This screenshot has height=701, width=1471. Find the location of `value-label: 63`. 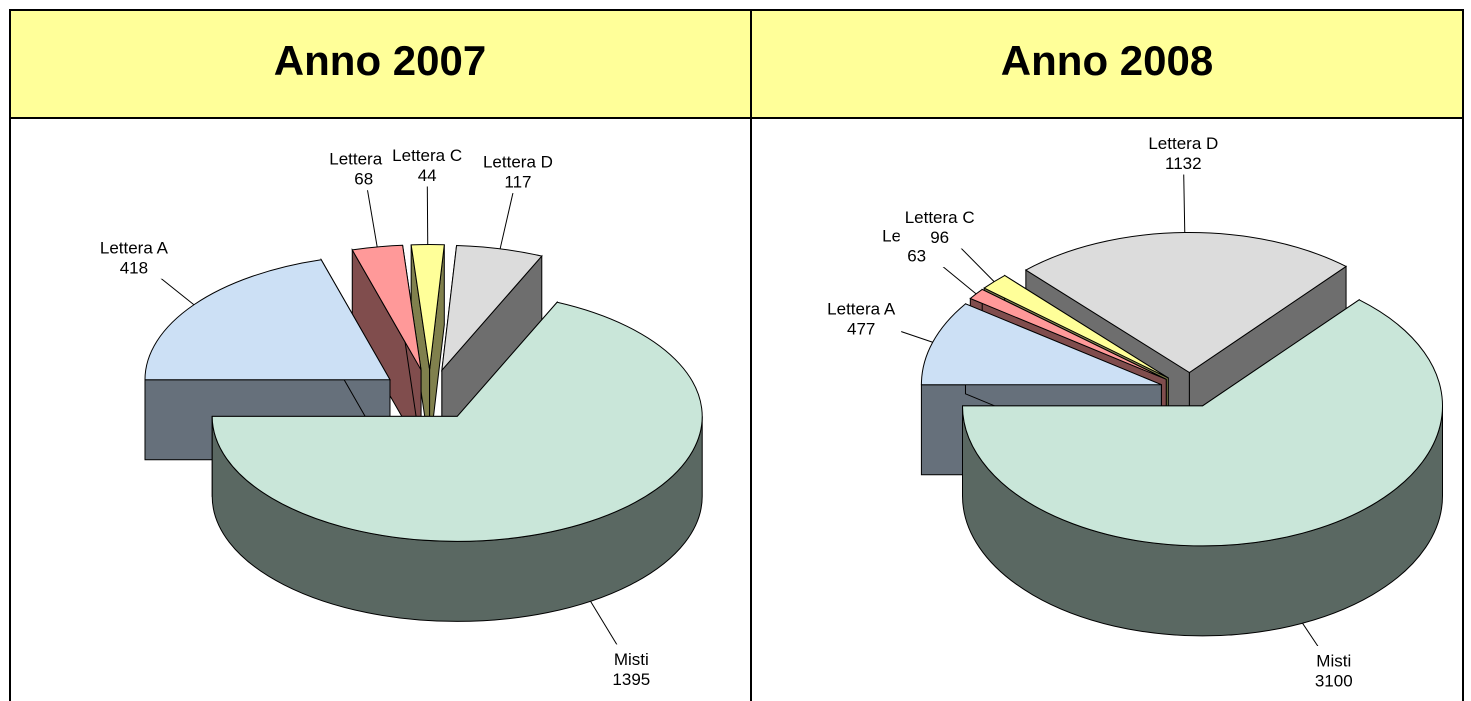

value-label: 63 is located at coordinates (916, 256).